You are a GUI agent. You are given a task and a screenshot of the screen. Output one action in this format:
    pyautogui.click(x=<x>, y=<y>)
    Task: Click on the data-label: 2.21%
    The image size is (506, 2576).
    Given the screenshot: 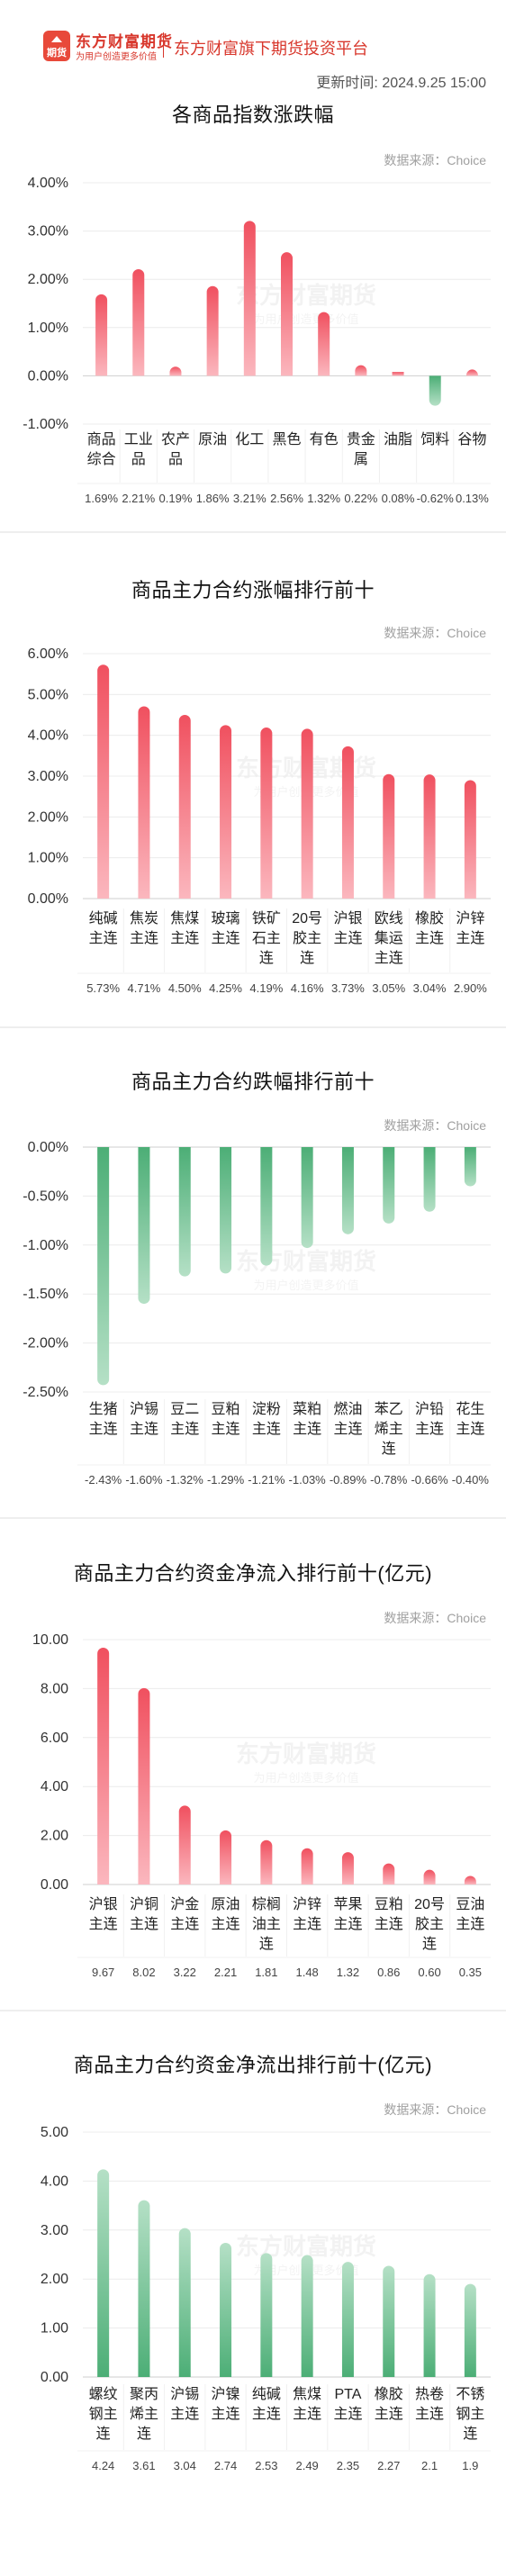 What is the action you would take?
    pyautogui.click(x=138, y=498)
    